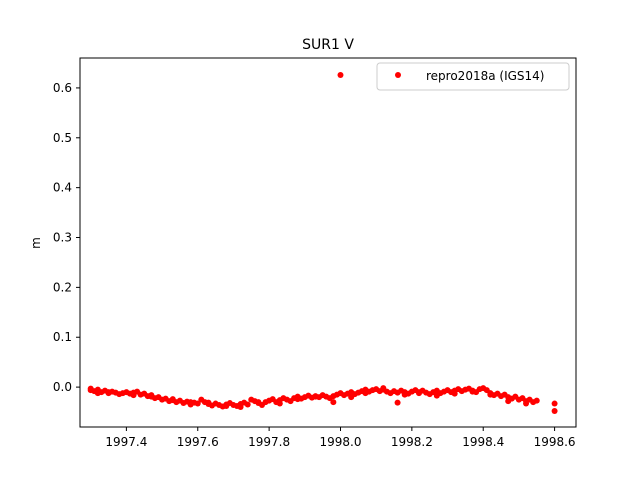  Describe the element at coordinates (126, 442) in the screenshot. I see `x-tick-label: 1997.4` at that location.